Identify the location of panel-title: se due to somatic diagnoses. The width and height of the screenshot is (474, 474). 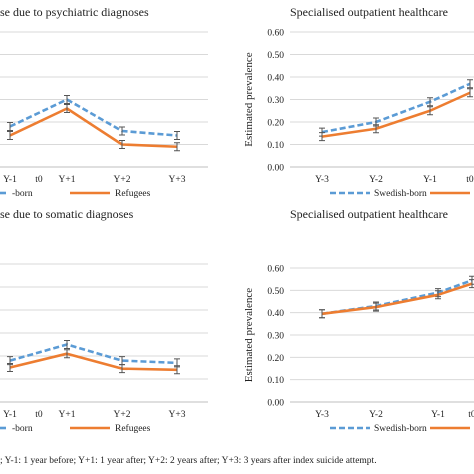
(67, 214).